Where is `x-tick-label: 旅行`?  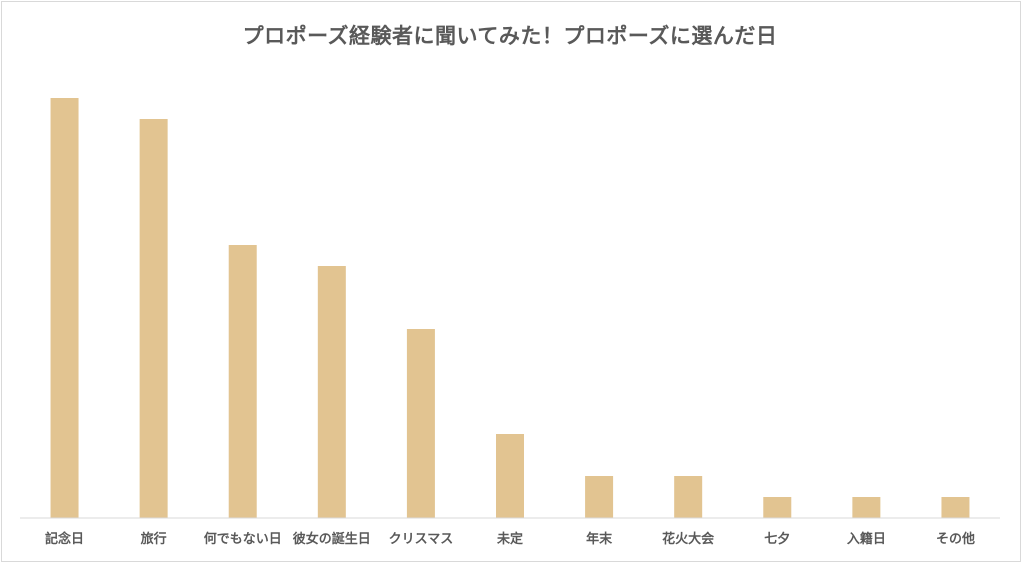
x-tick-label: 旅行 is located at coordinates (154, 539).